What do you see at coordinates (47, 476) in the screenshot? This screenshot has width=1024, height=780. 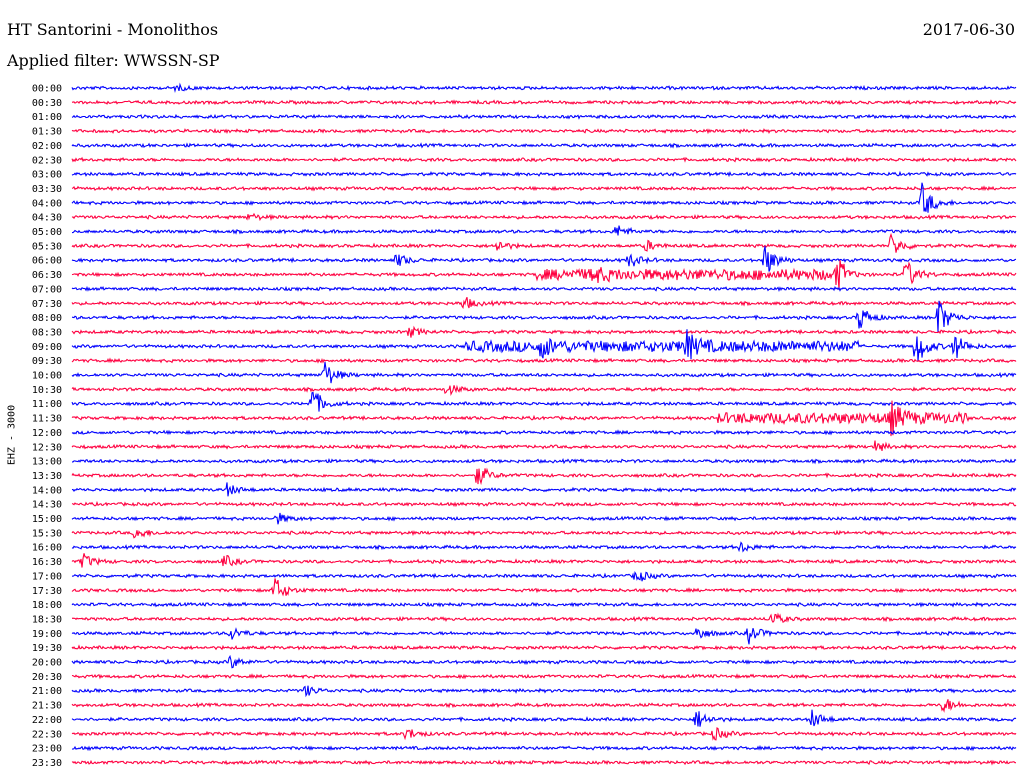 I see `tick-label: 13:30` at bounding box center [47, 476].